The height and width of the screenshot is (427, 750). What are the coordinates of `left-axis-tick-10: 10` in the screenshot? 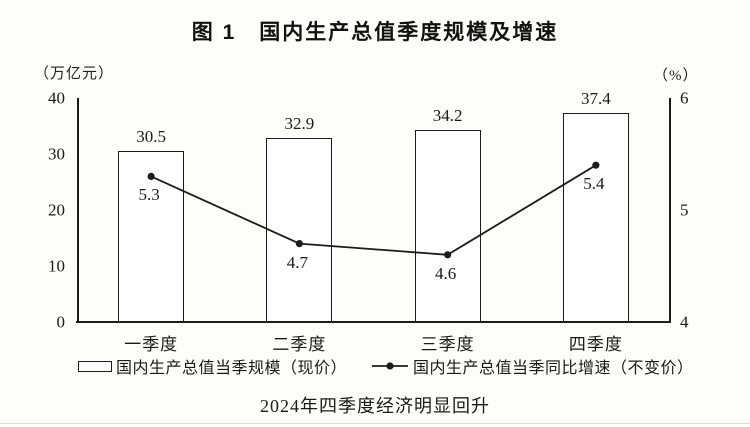 It's located at (56, 266).